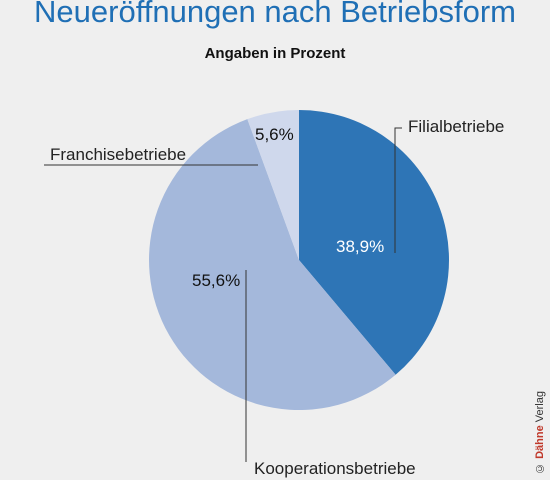 The width and height of the screenshot is (550, 480). Describe the element at coordinates (275, 14) in the screenshot. I see `chart-title: Neueröffnungen nach Betriebsform` at that location.